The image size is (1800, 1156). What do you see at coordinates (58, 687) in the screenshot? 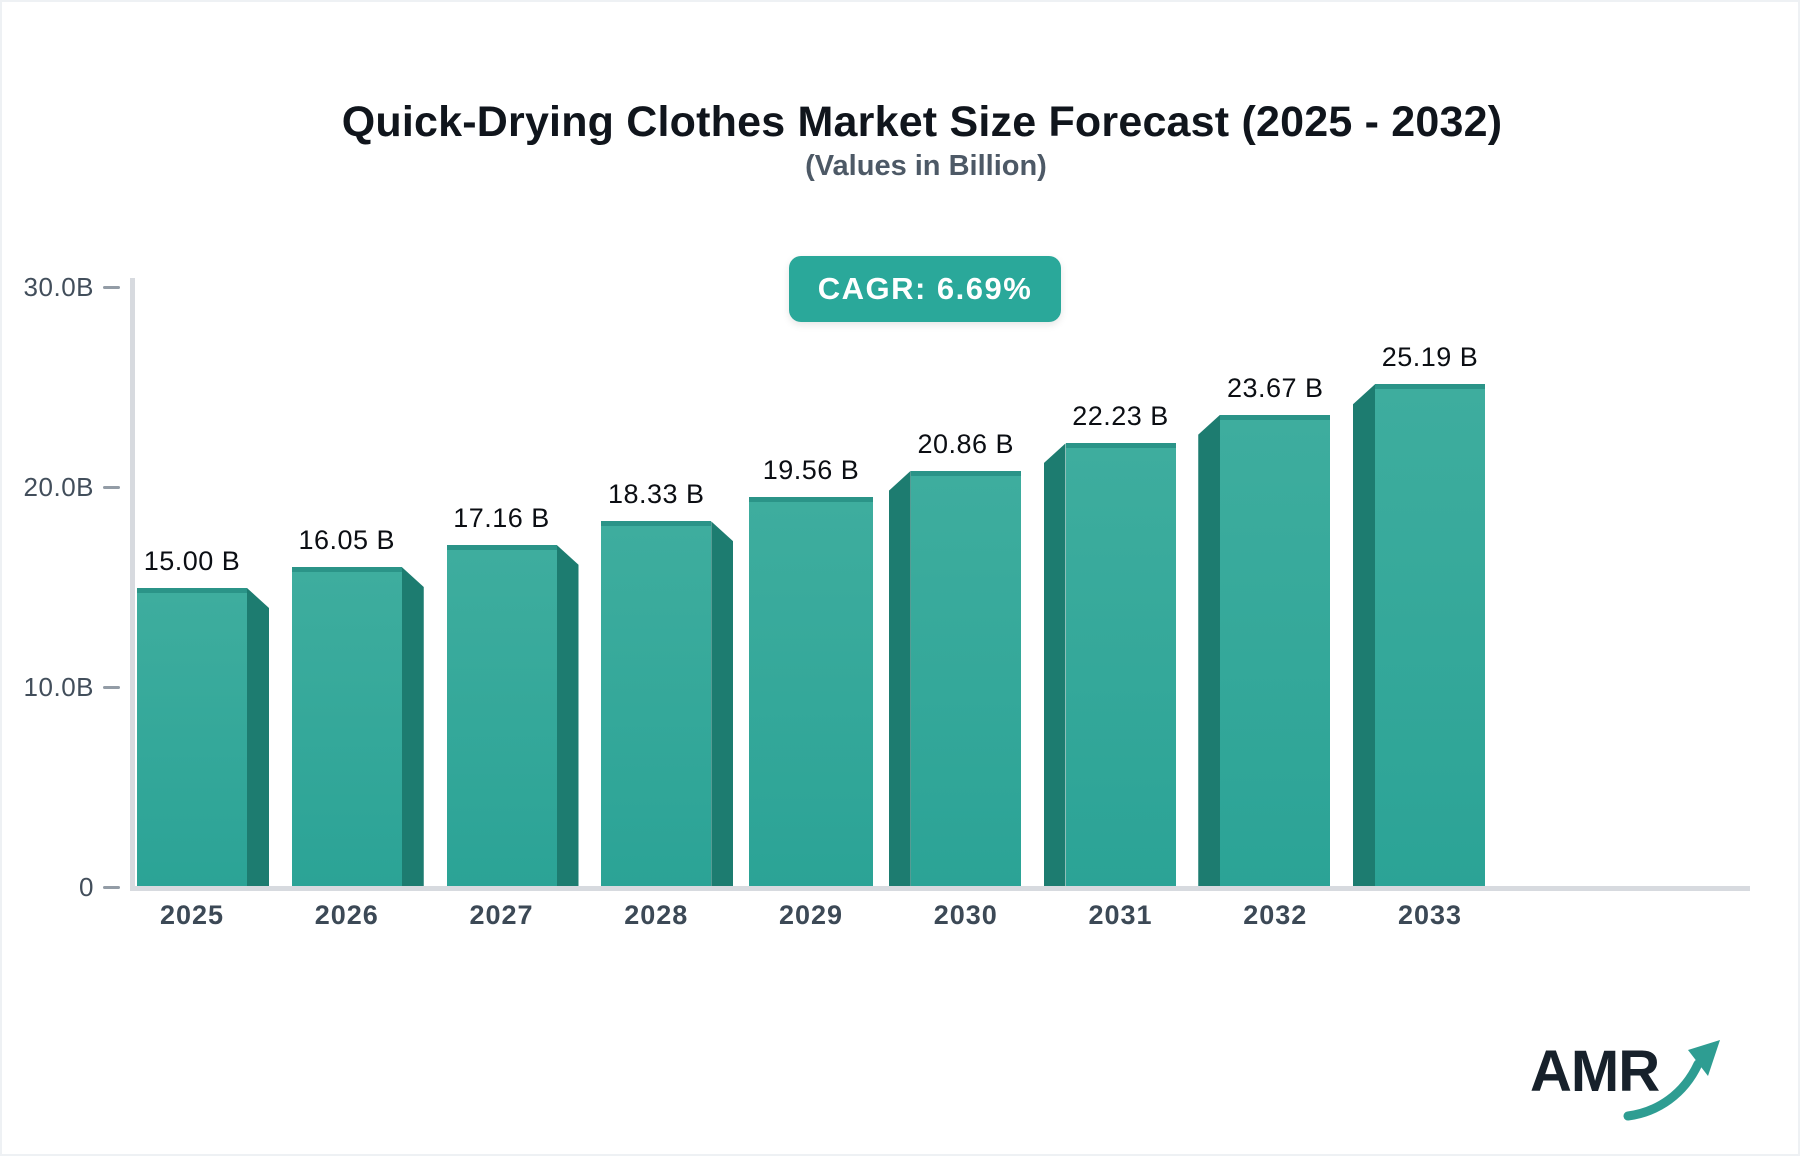
I see `y-tick-label: 10.0B` at bounding box center [58, 687].